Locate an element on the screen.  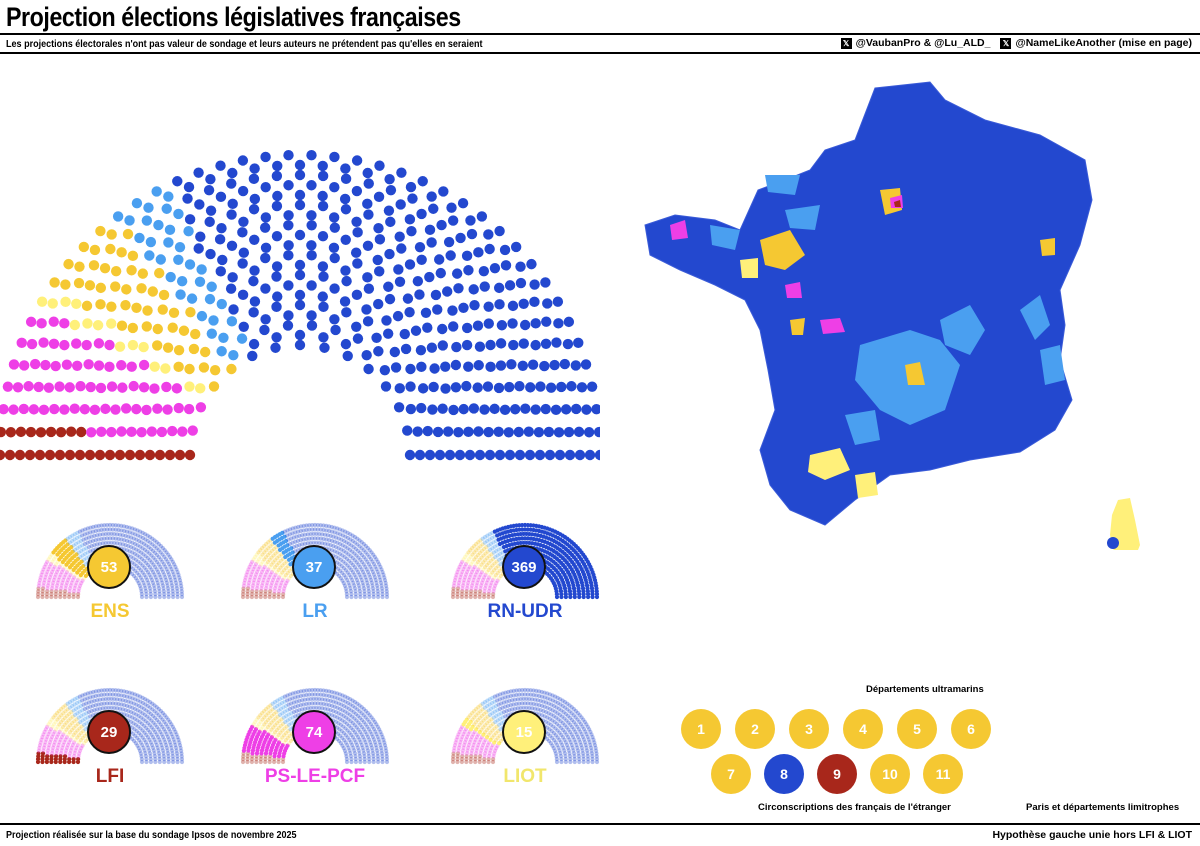
seat-count-badge: 29 is located at coordinates (109, 732).